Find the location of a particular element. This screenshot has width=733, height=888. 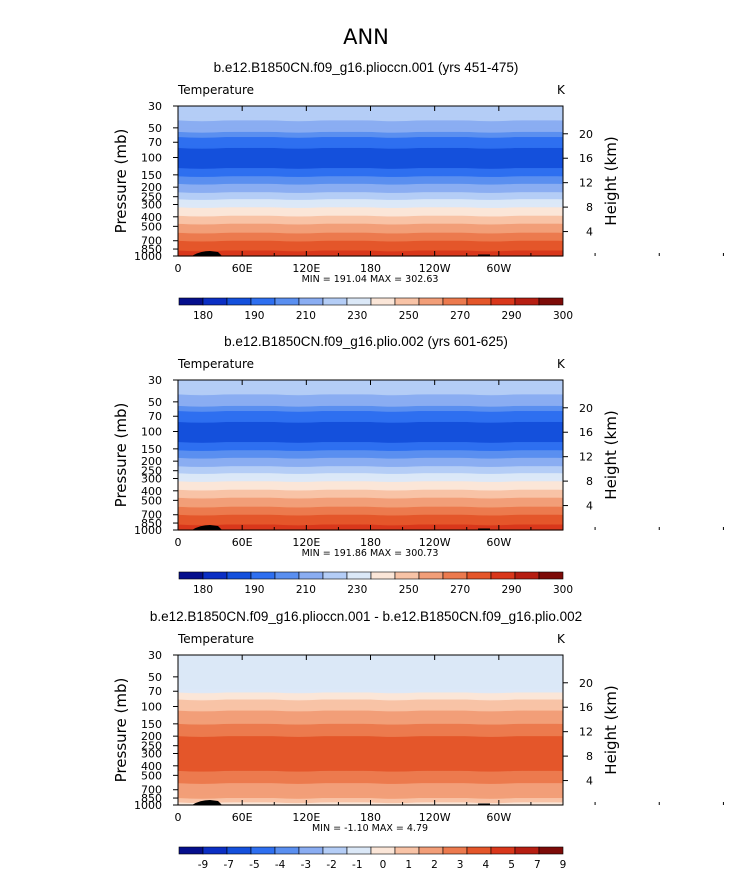

colorbar-label: 3 is located at coordinates (460, 865).